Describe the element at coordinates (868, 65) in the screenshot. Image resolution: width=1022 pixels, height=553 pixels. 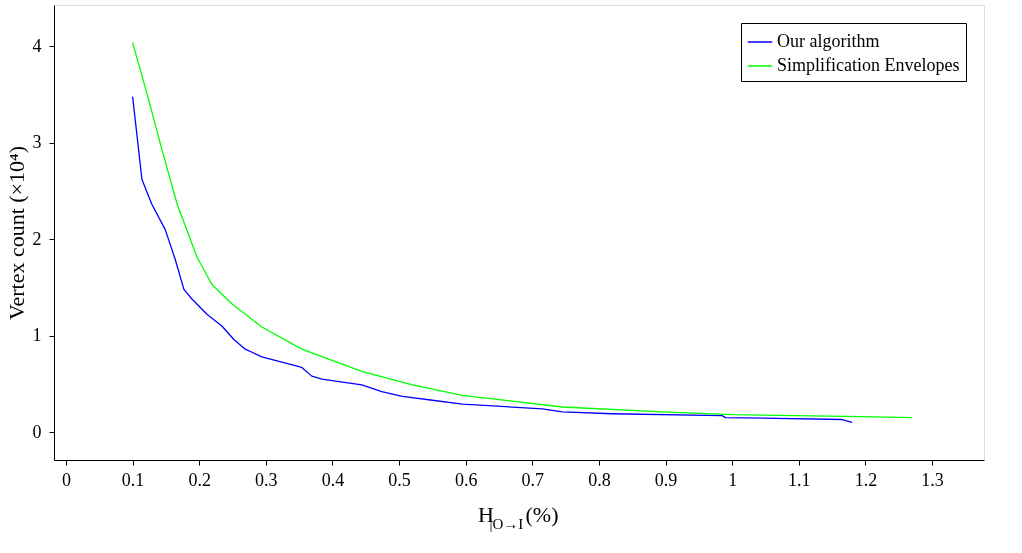
I see `legend-label: Simplification Envelopes` at that location.